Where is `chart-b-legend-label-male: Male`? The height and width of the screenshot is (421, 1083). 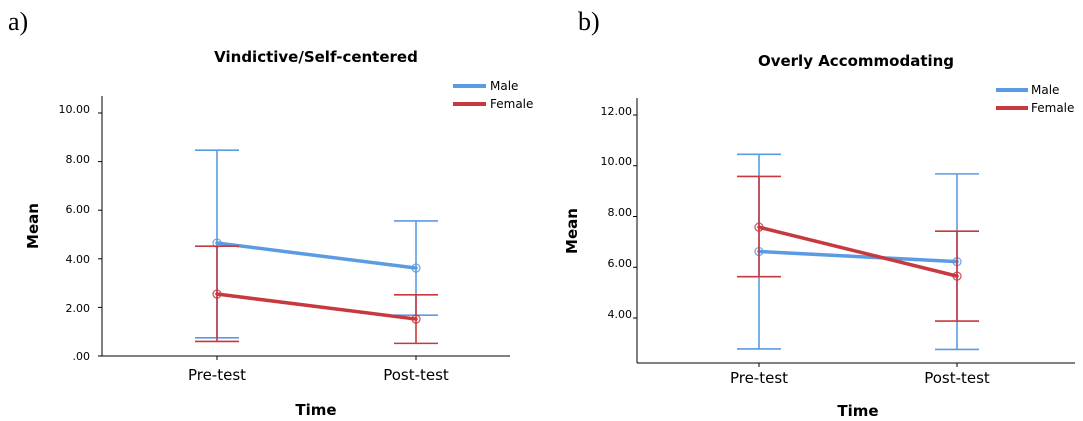 chart-b-legend-label-male: Male is located at coordinates (1045, 90).